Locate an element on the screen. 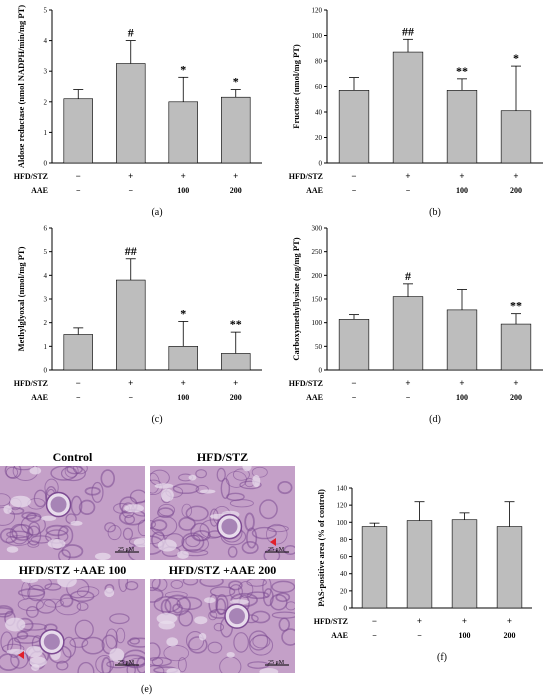  y-axis-label: PAS-positive area (% of control) is located at coordinates (321, 548).